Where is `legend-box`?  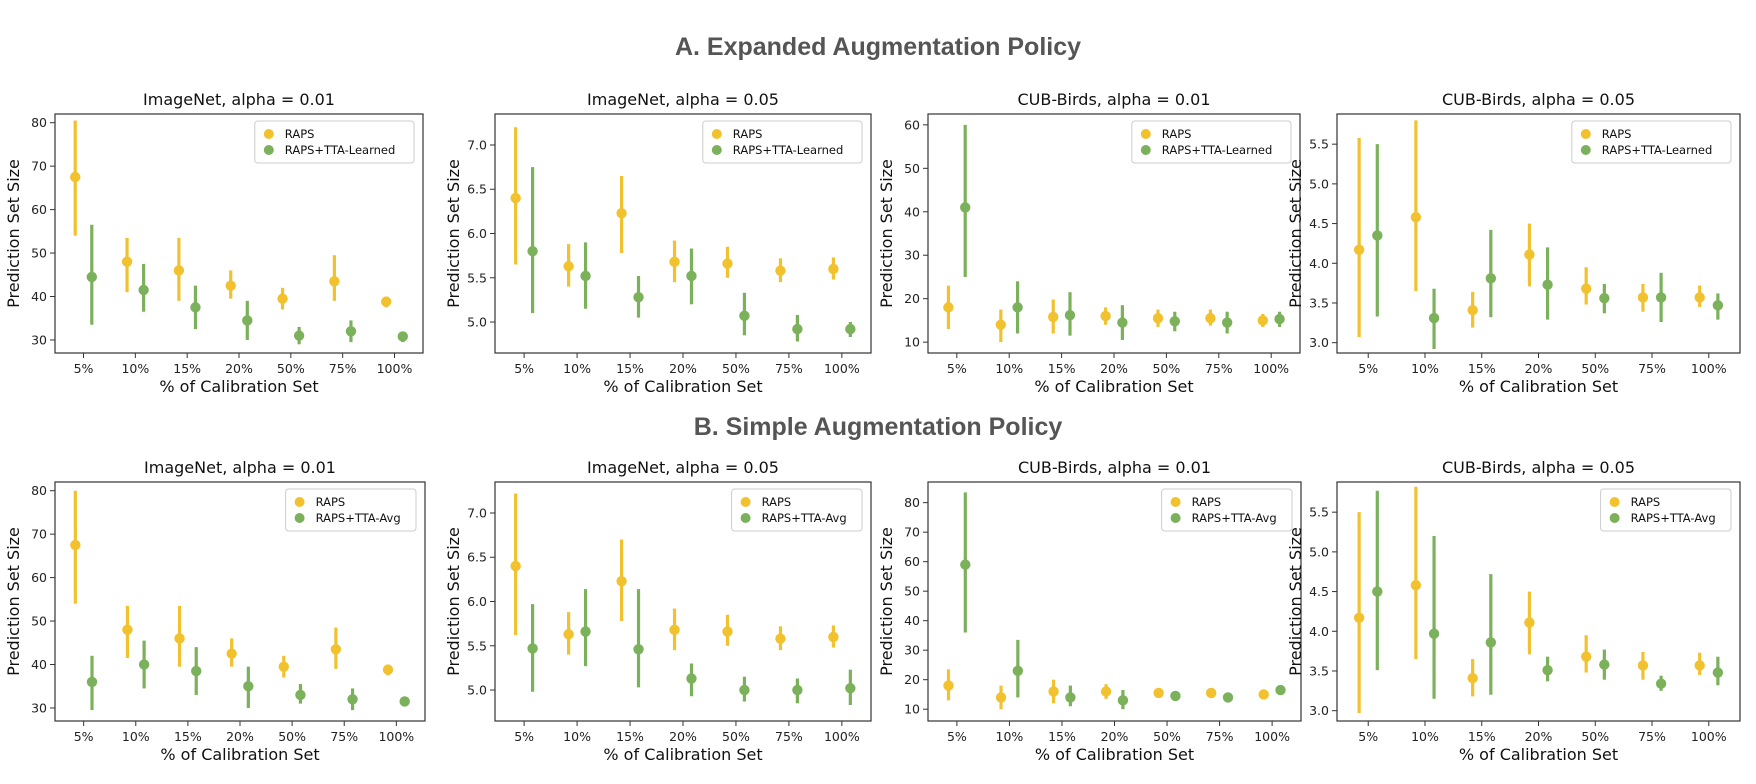 legend-box is located at coordinates (334, 142).